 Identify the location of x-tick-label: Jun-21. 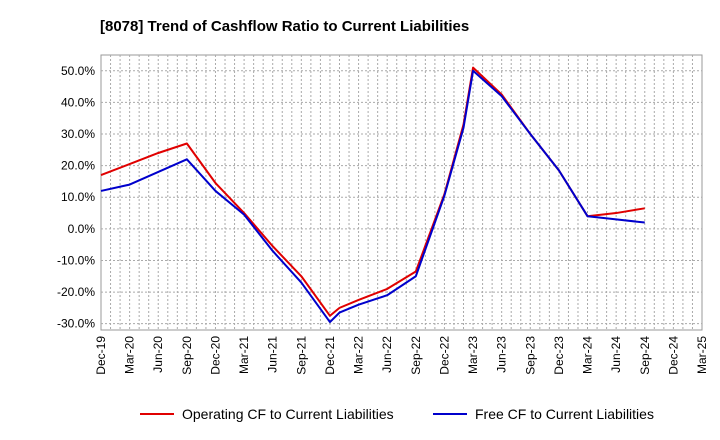
(273, 354).